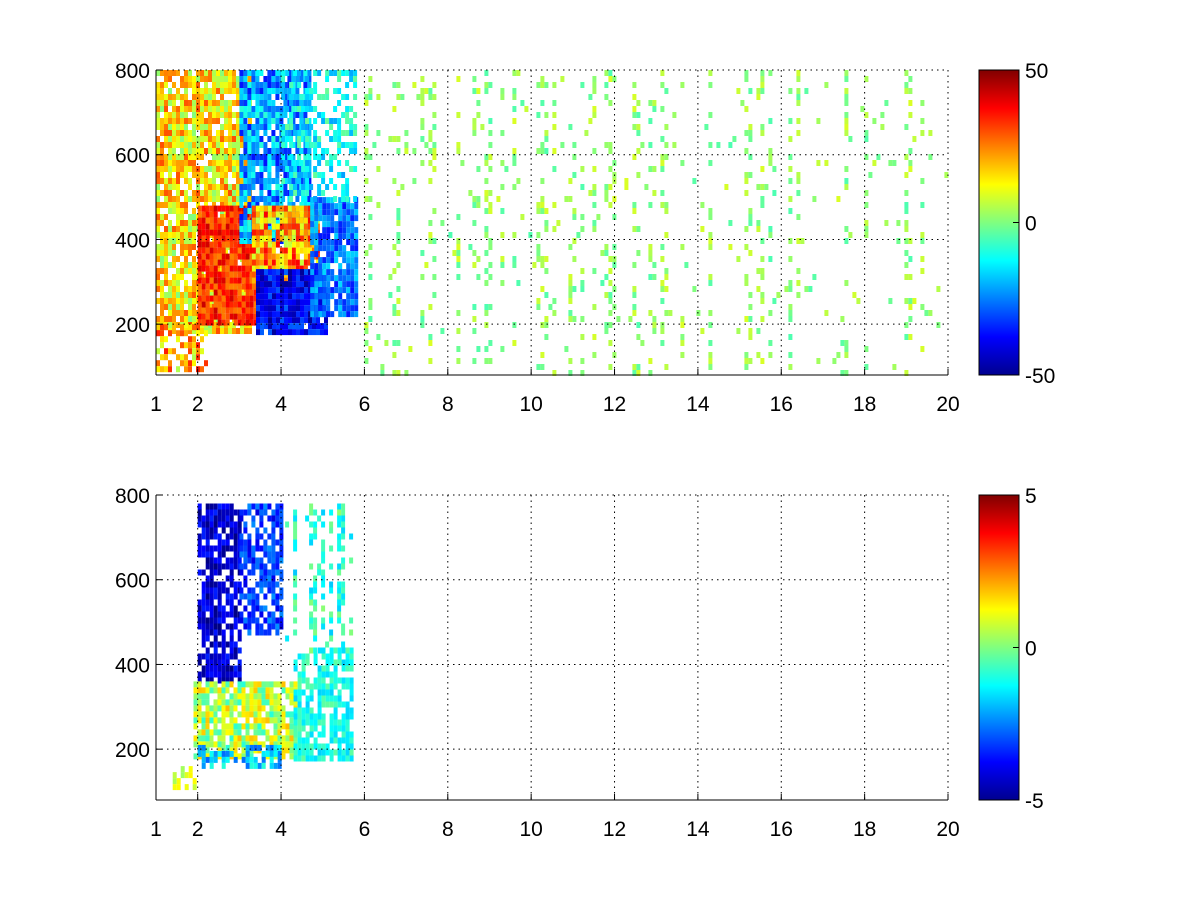 Image resolution: width=1200 pixels, height=900 pixels. Describe the element at coordinates (281, 404) in the screenshot. I see `x-tick-label: 4` at that location.